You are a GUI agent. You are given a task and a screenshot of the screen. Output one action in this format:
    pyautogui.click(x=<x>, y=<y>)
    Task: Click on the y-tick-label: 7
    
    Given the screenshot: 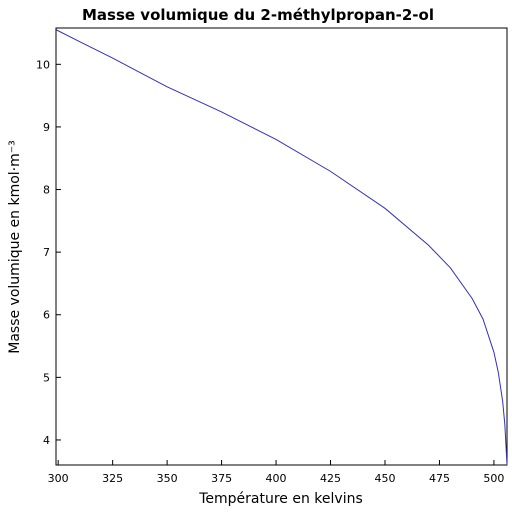 What is the action you would take?
    pyautogui.click(x=46, y=252)
    